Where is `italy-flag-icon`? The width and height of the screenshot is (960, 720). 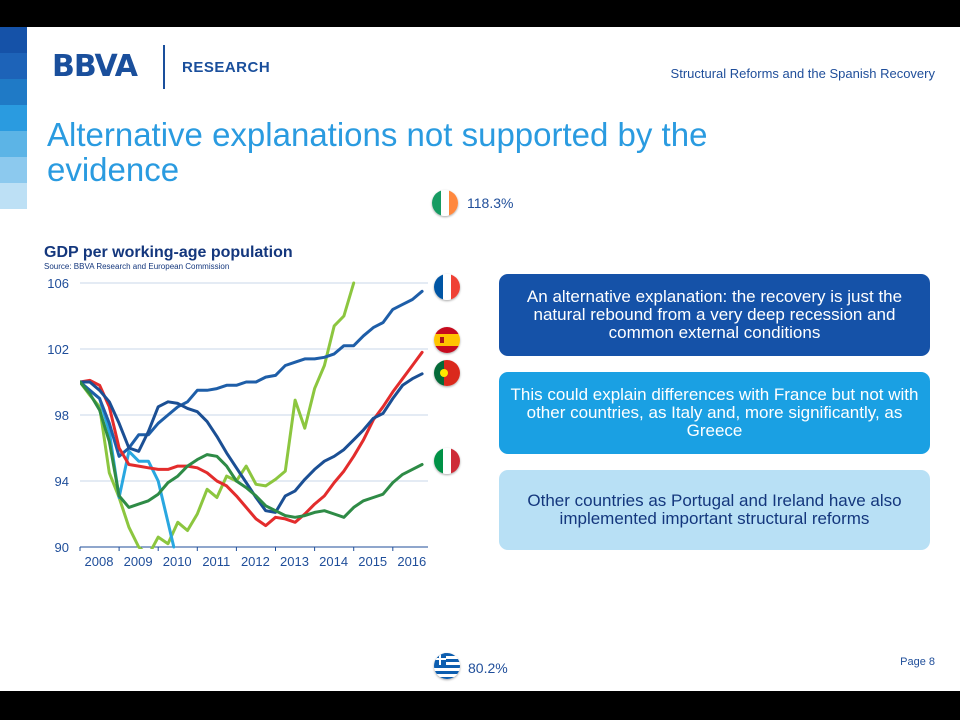 italy-flag-icon is located at coordinates (447, 461).